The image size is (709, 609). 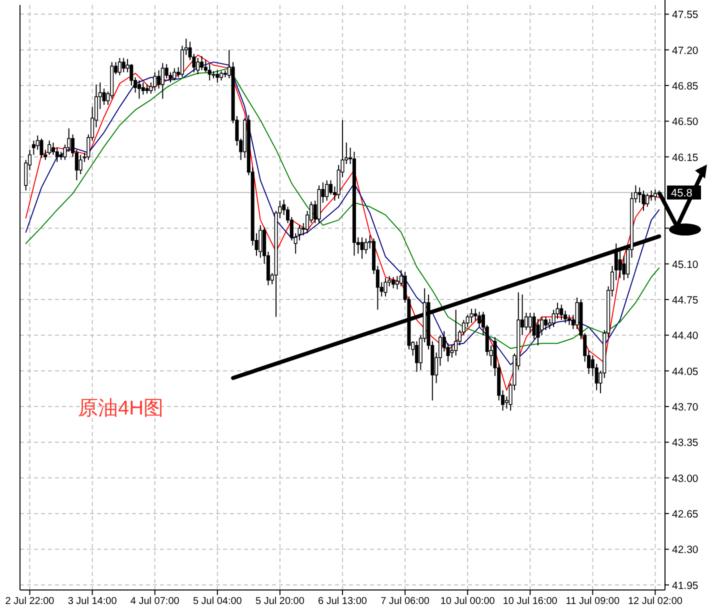 I want to click on y-tick-label: 46.85, so click(x=685, y=86).